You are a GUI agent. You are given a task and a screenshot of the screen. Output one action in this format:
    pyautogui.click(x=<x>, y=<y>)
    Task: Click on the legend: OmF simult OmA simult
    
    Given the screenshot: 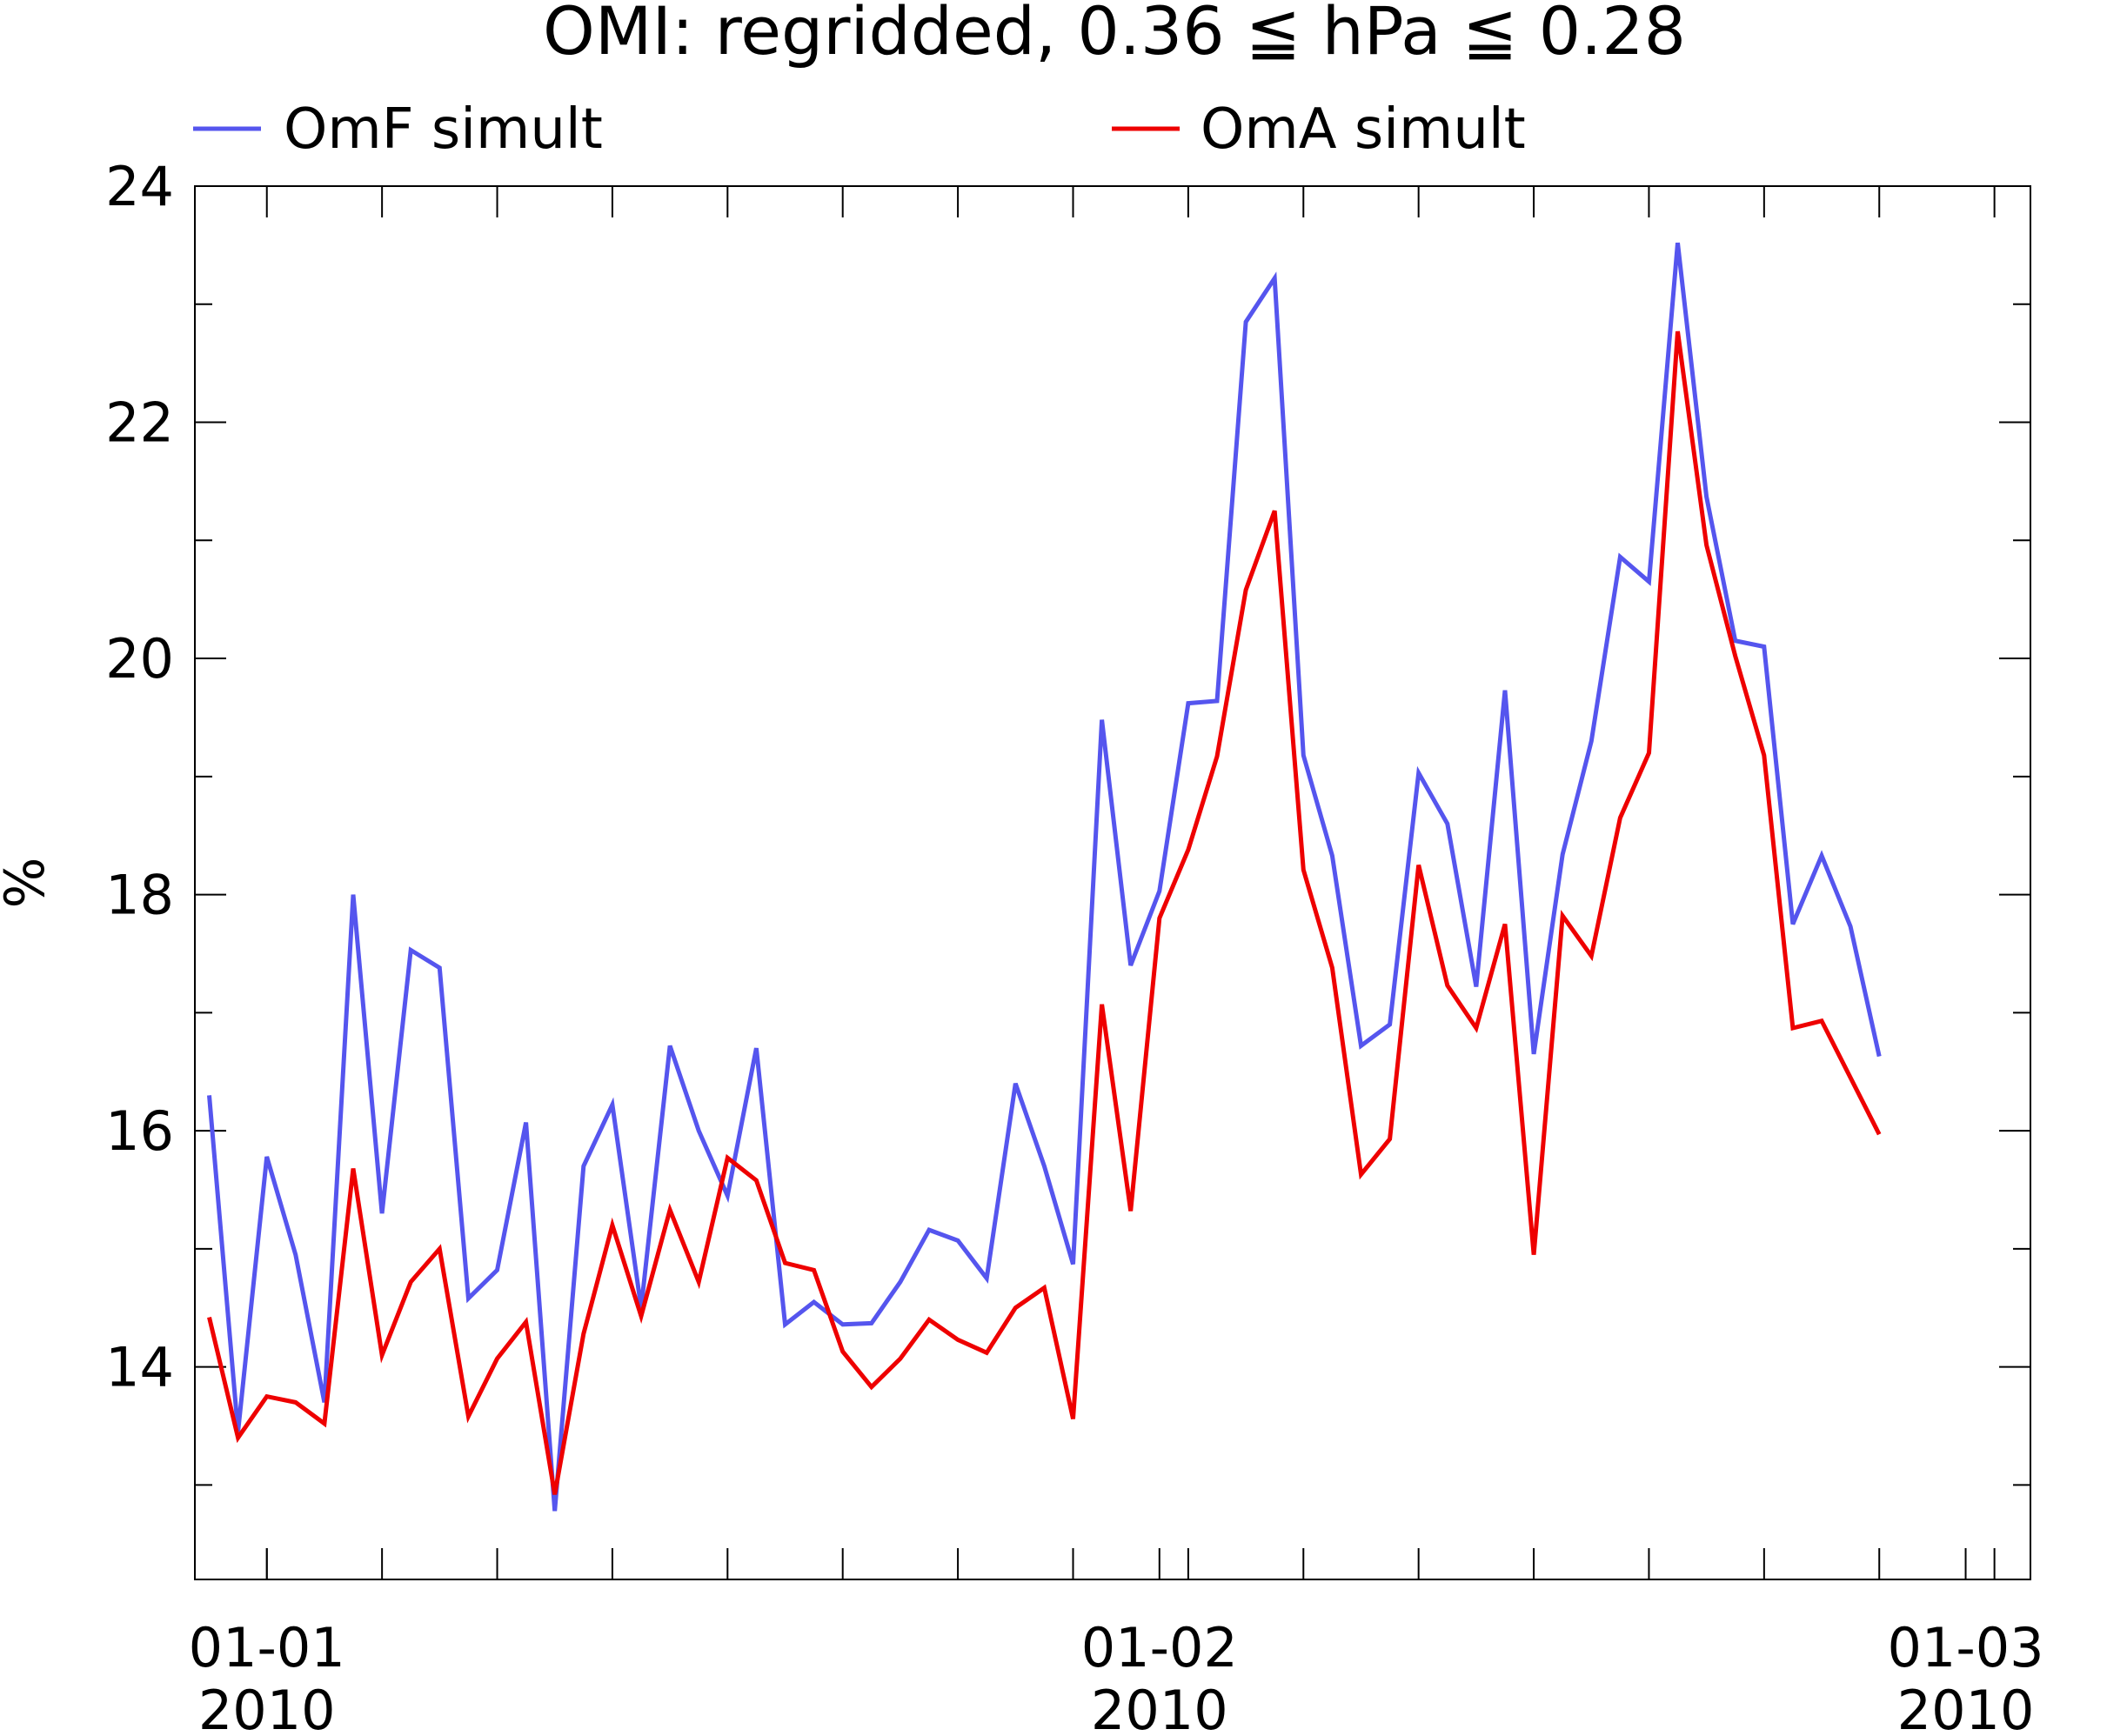 What is the action you would take?
    pyautogui.click(x=859, y=129)
    